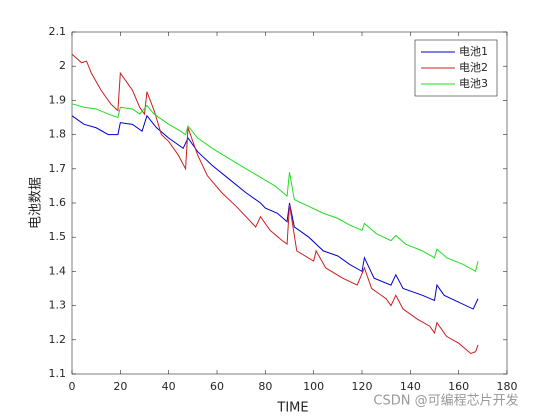 The height and width of the screenshot is (420, 560). What do you see at coordinates (58, 202) in the screenshot?
I see `y-tick-label: 1.6` at bounding box center [58, 202].